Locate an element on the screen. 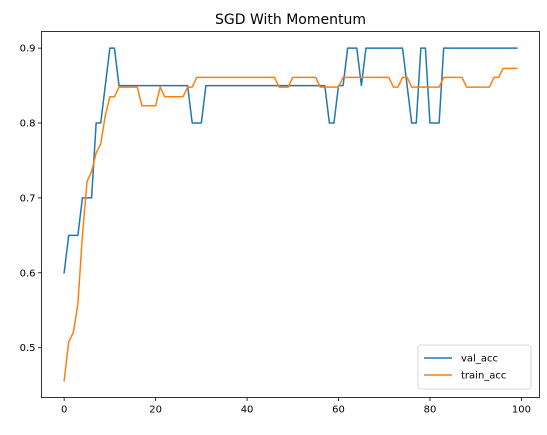  x-tick-label: 40 is located at coordinates (247, 410).